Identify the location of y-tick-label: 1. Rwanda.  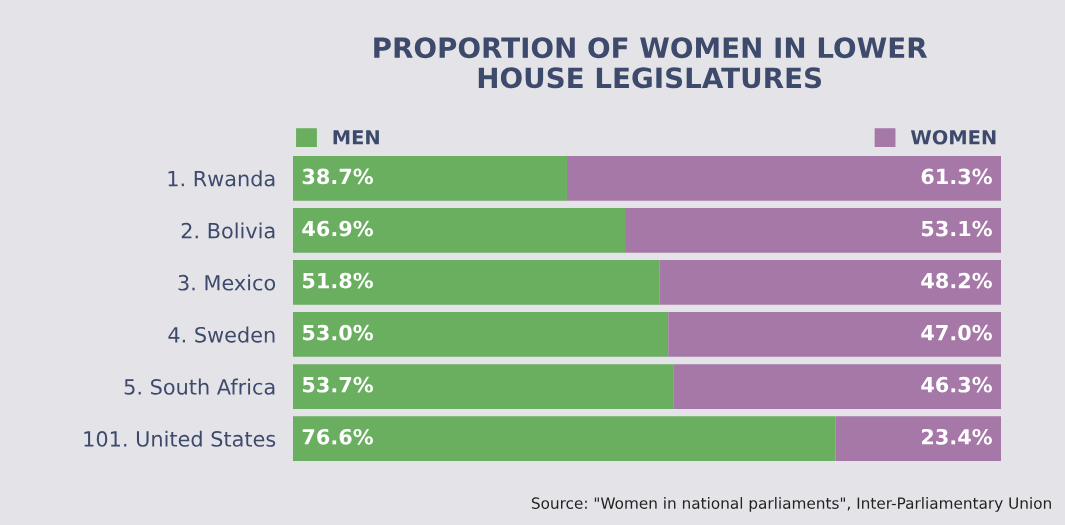
(221, 178).